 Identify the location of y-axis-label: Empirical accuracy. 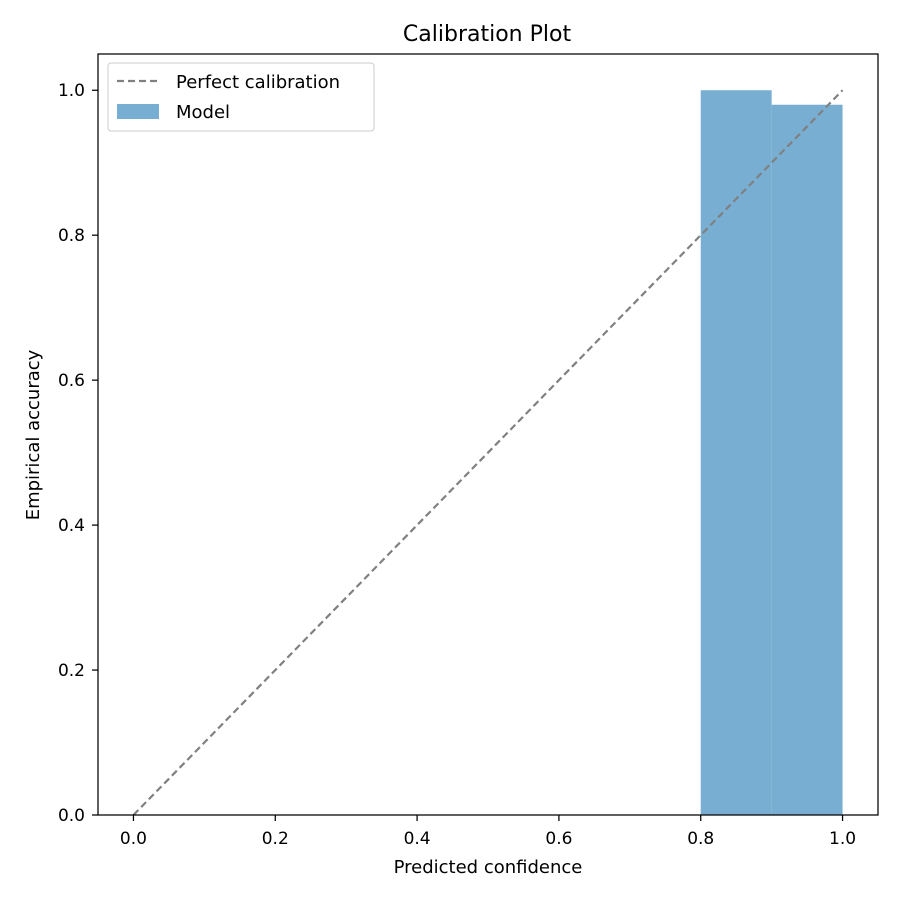
(33, 434).